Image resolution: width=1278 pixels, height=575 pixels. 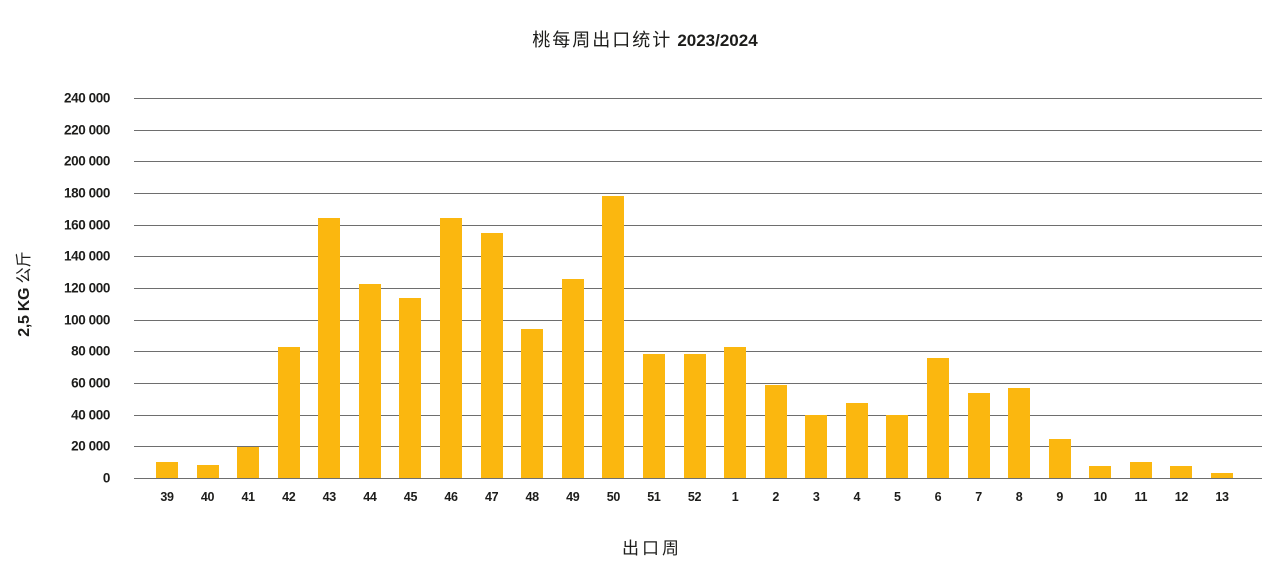 What do you see at coordinates (978, 497) in the screenshot?
I see `x-tick-label: 7` at bounding box center [978, 497].